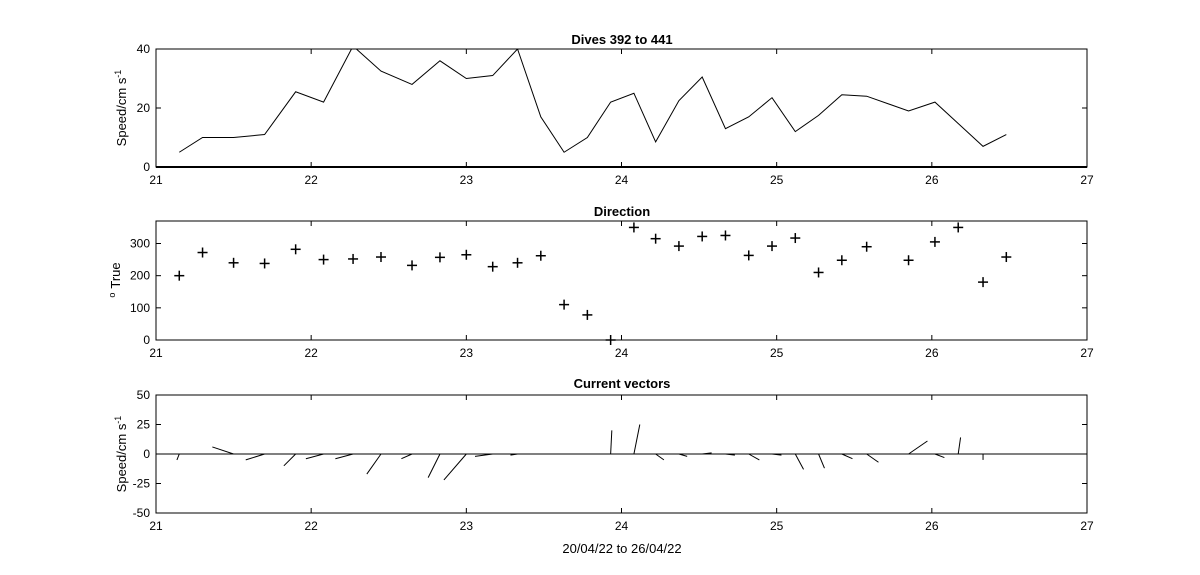 Image resolution: width=1200 pixels, height=575 pixels. What do you see at coordinates (140, 276) in the screenshot?
I see `y-tick-label: 200` at bounding box center [140, 276].